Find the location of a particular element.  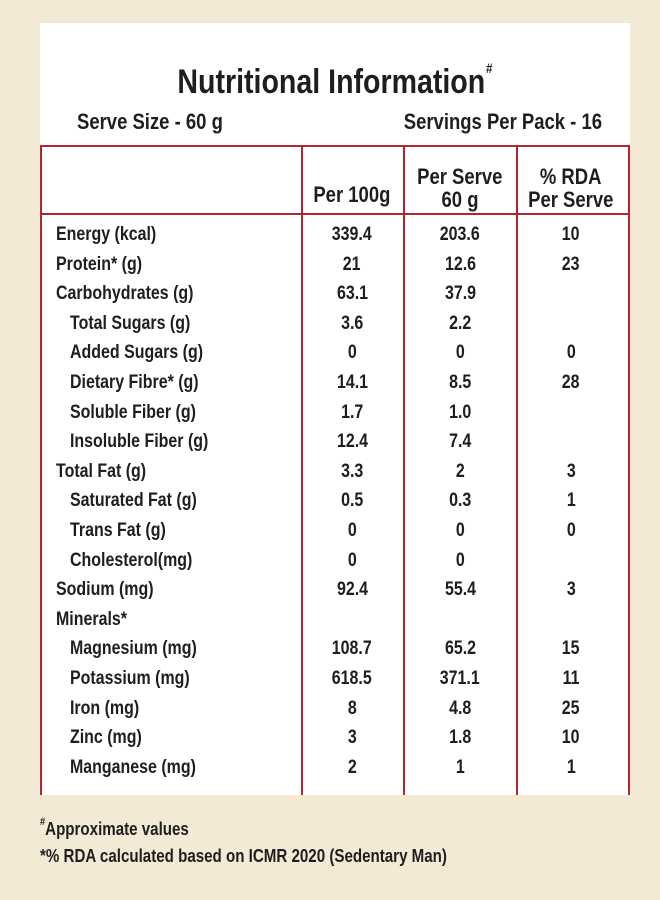

value-per-100g-cell: 618.5 is located at coordinates (352, 679).